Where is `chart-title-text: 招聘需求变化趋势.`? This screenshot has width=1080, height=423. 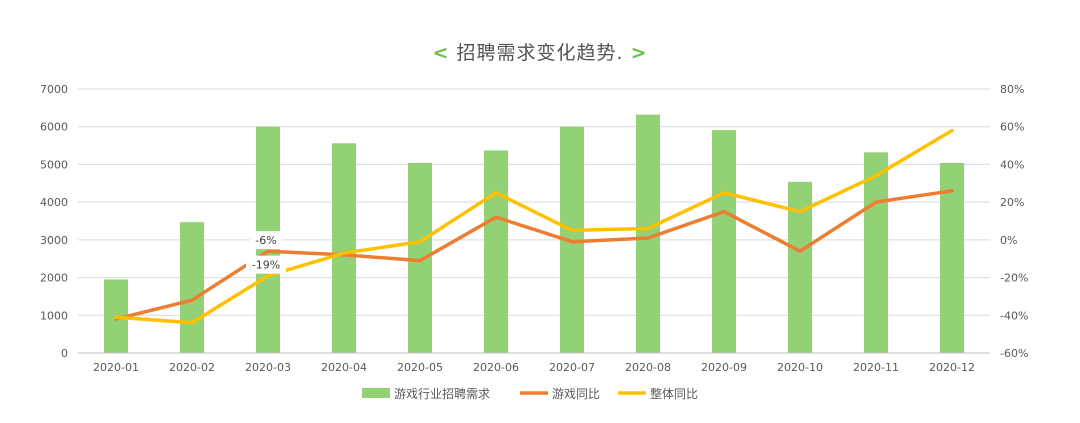 chart-title-text: 招聘需求变化趋势. is located at coordinates (540, 53).